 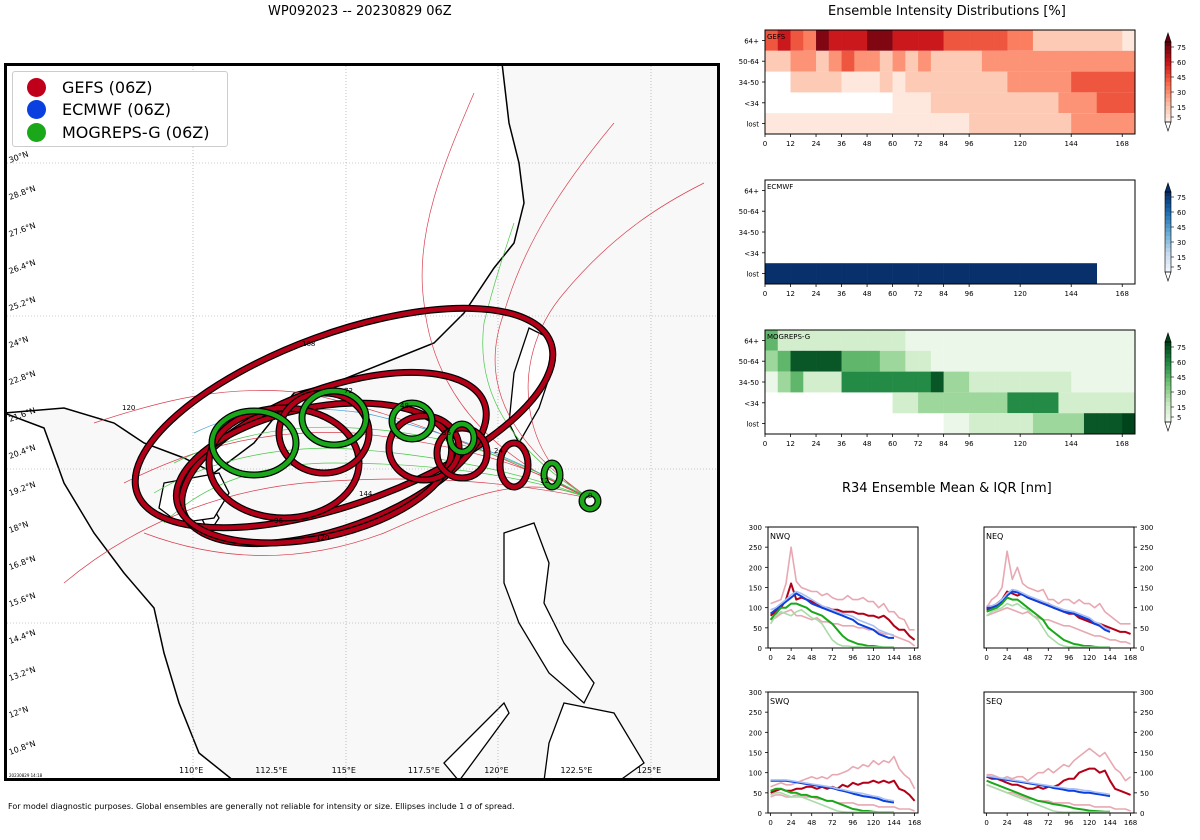 I want to click on x-tick-label: 12, so click(x=790, y=444).